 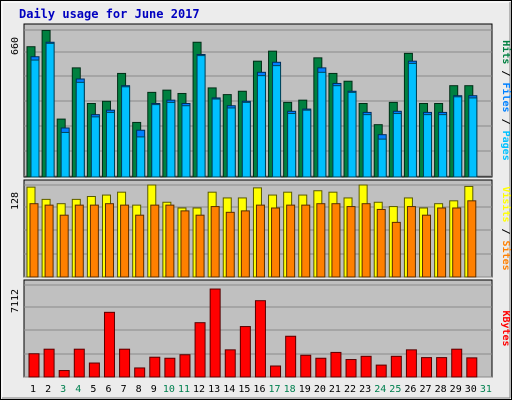 What do you see at coordinates (506, 256) in the screenshot?
I see `legend-sites: Sites` at bounding box center [506, 256].